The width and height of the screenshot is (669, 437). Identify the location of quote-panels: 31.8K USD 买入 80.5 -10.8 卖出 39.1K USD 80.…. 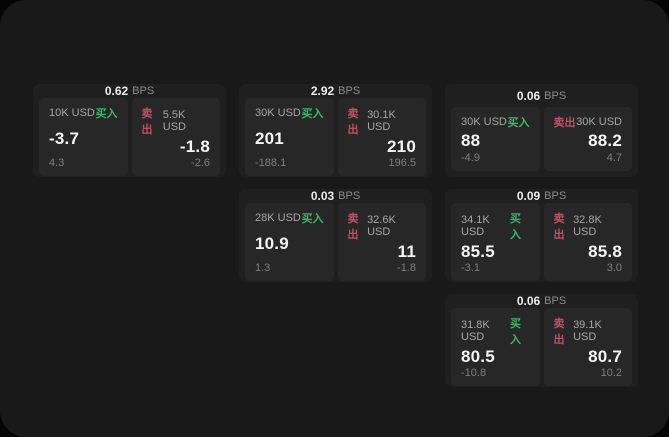
(541, 350).